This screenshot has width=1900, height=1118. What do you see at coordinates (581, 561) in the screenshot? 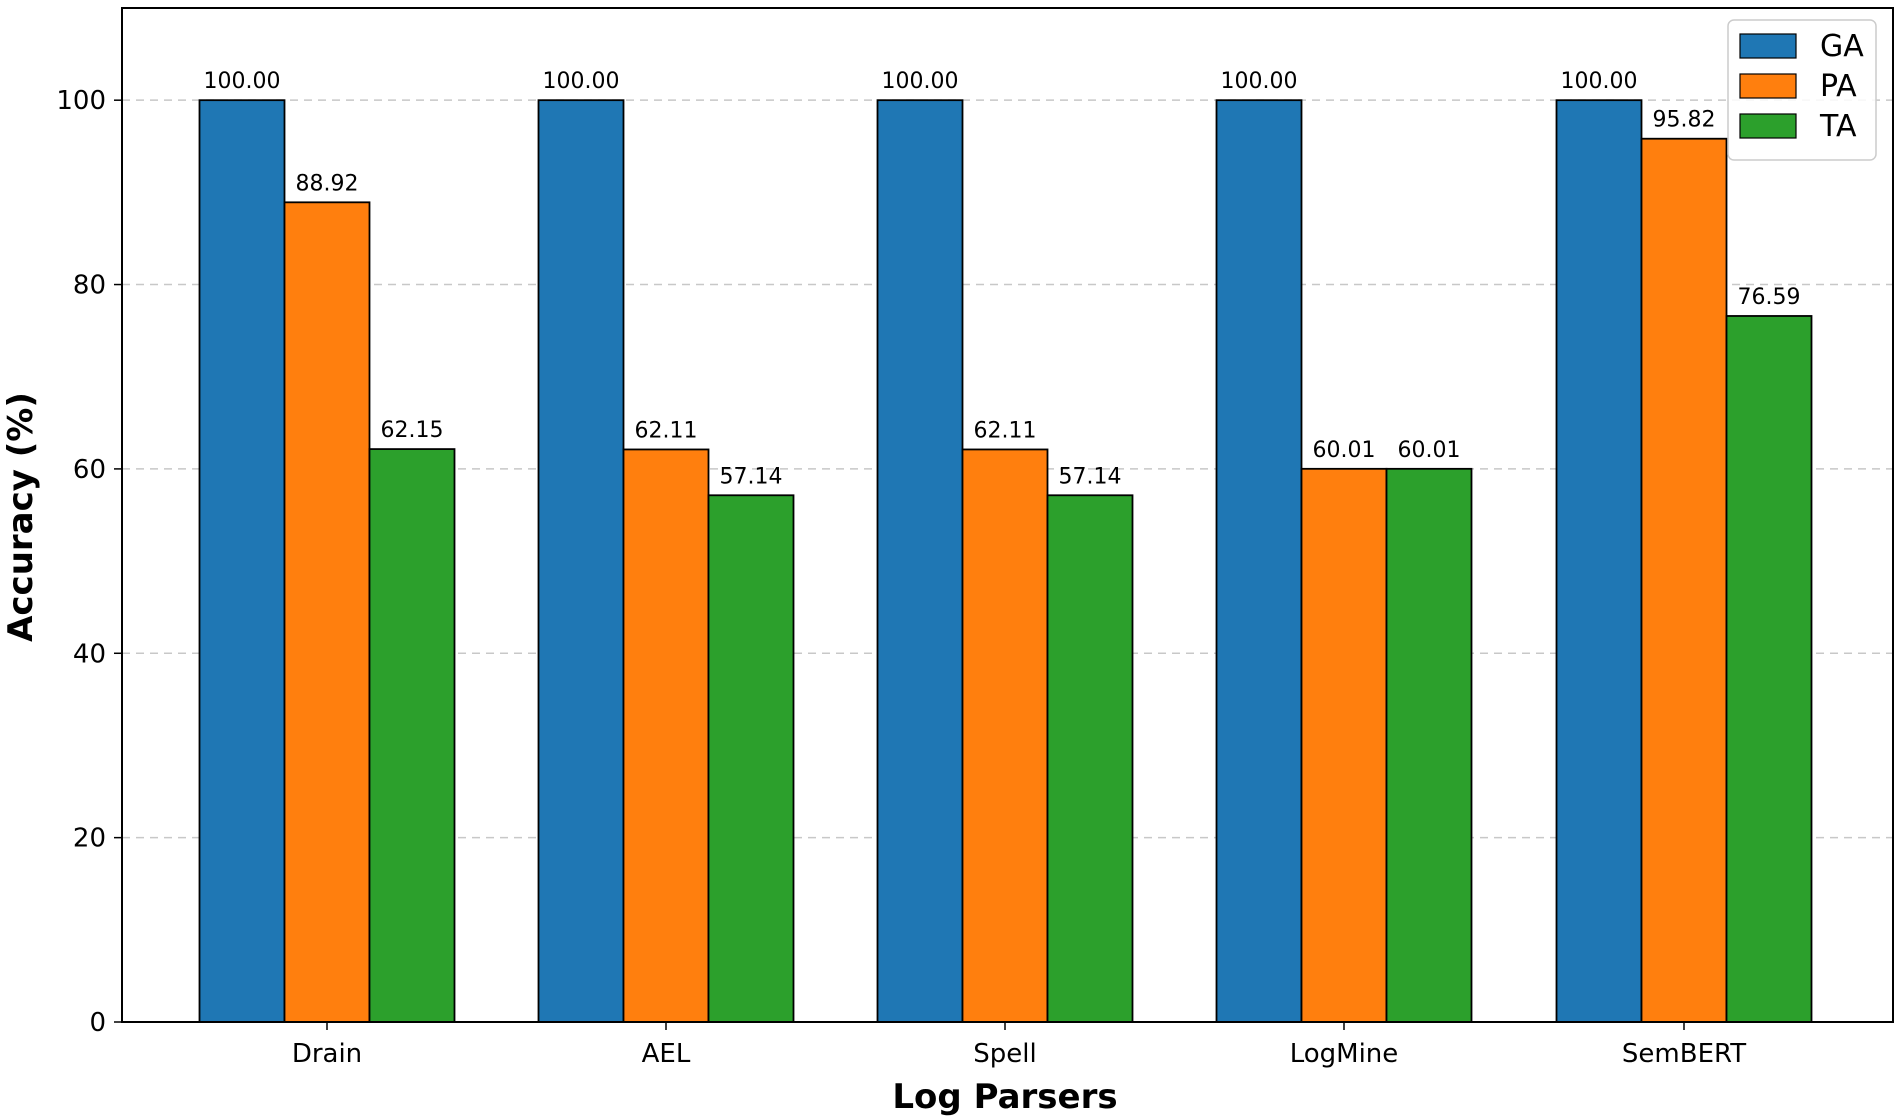
I see `bar-ga-ael` at bounding box center [581, 561].